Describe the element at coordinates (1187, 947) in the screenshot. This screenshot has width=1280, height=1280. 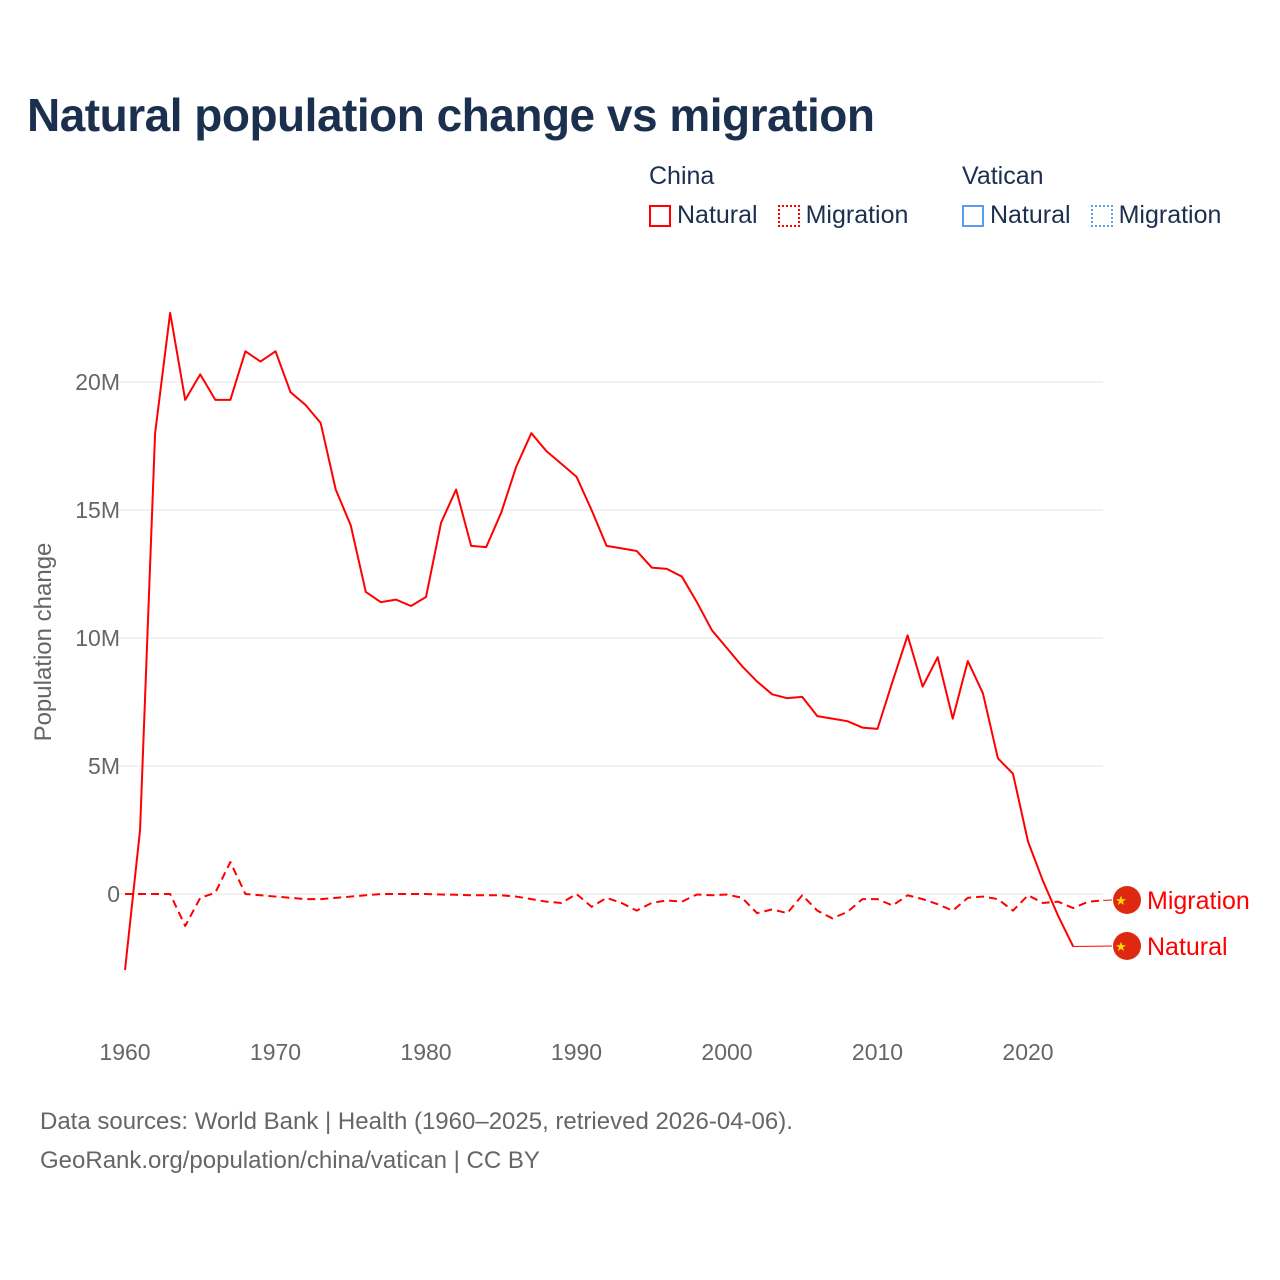
I see `series-end-label: Natural` at that location.